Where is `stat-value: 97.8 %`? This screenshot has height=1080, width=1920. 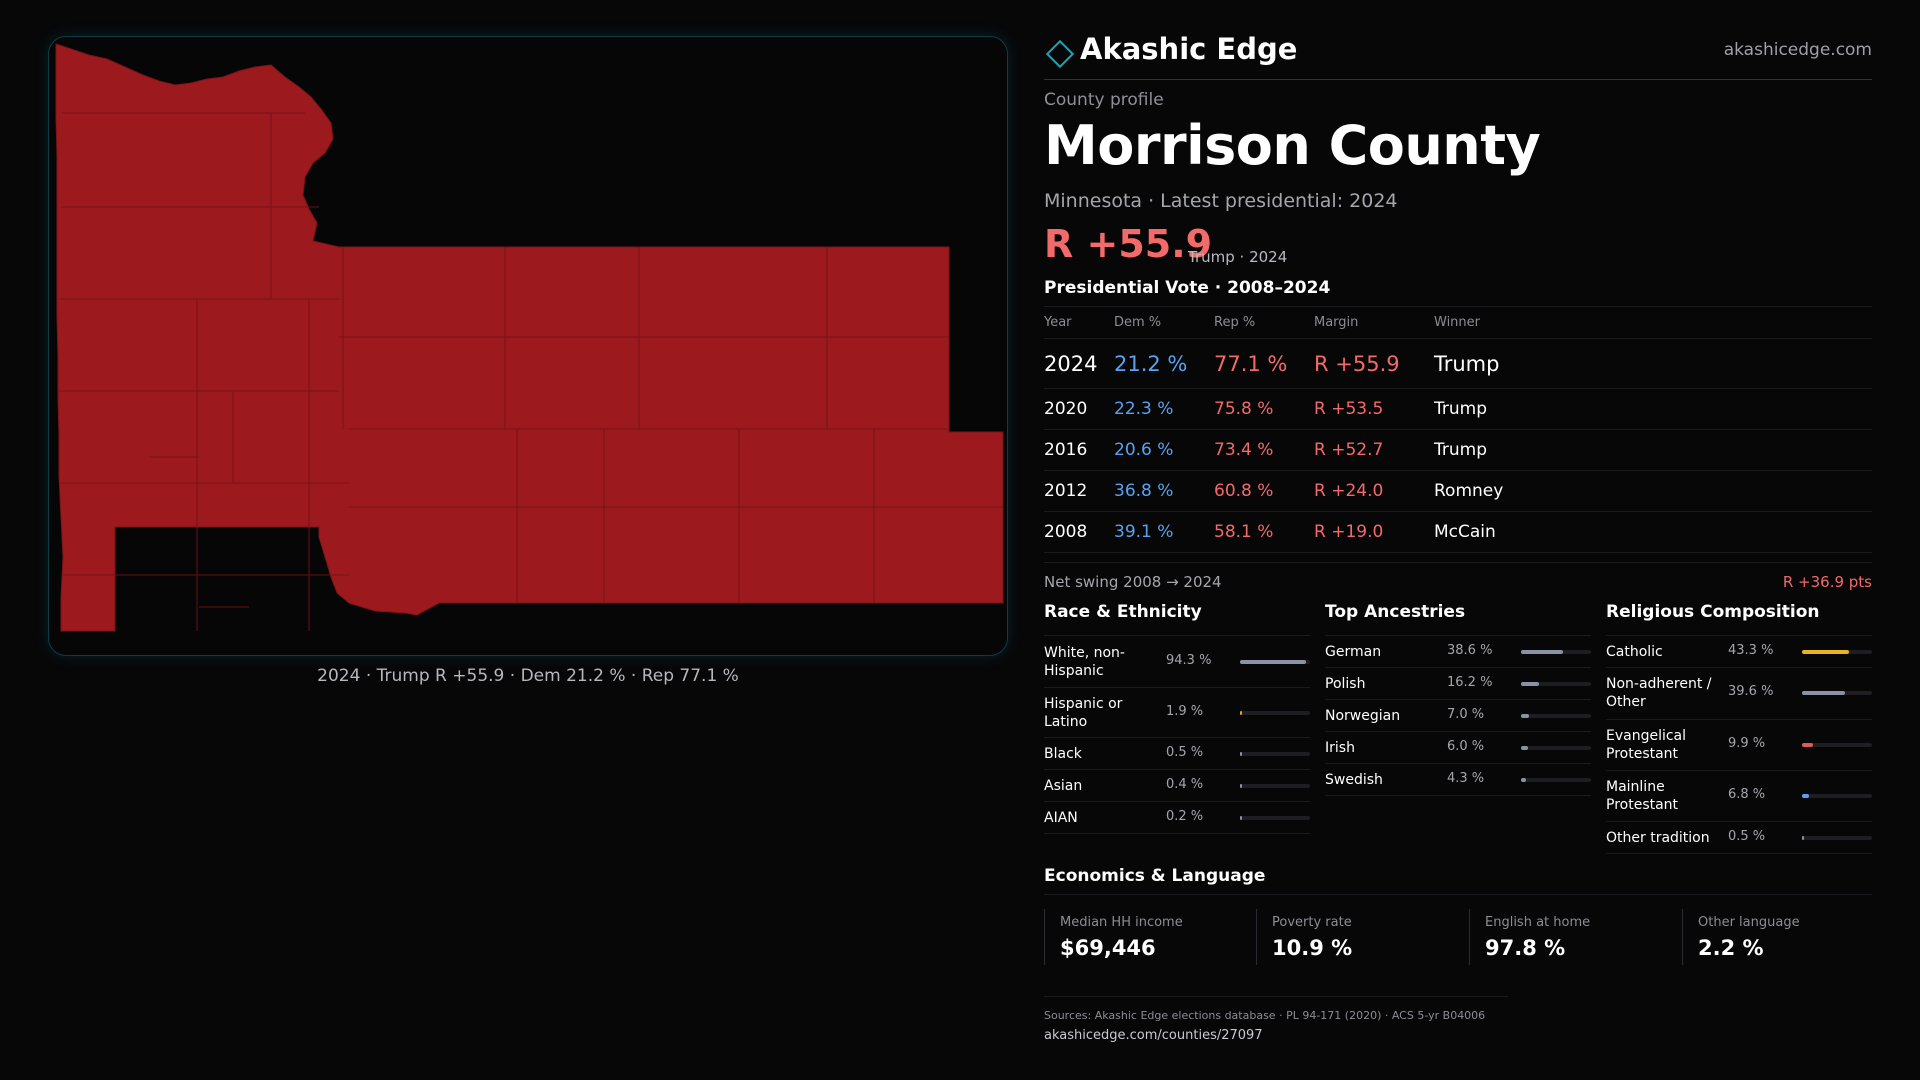
stat-value: 97.8 % is located at coordinates (1525, 948).